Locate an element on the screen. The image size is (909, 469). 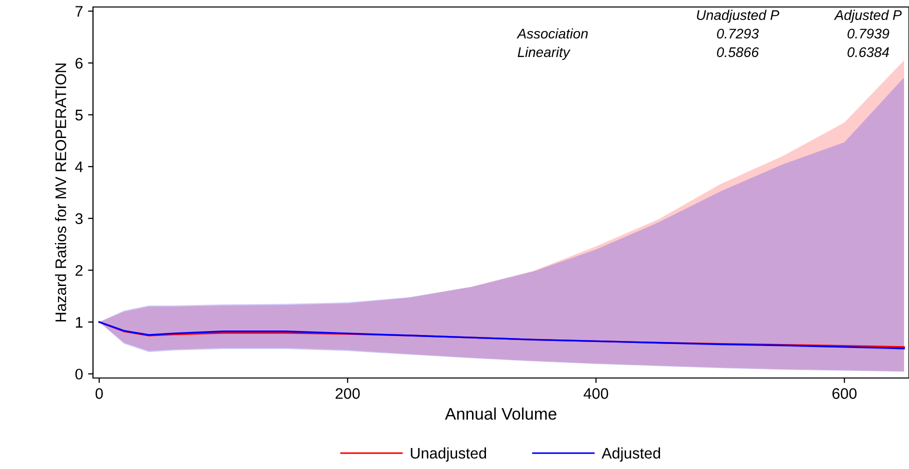
legend-label: Unadjusted is located at coordinates (448, 454).